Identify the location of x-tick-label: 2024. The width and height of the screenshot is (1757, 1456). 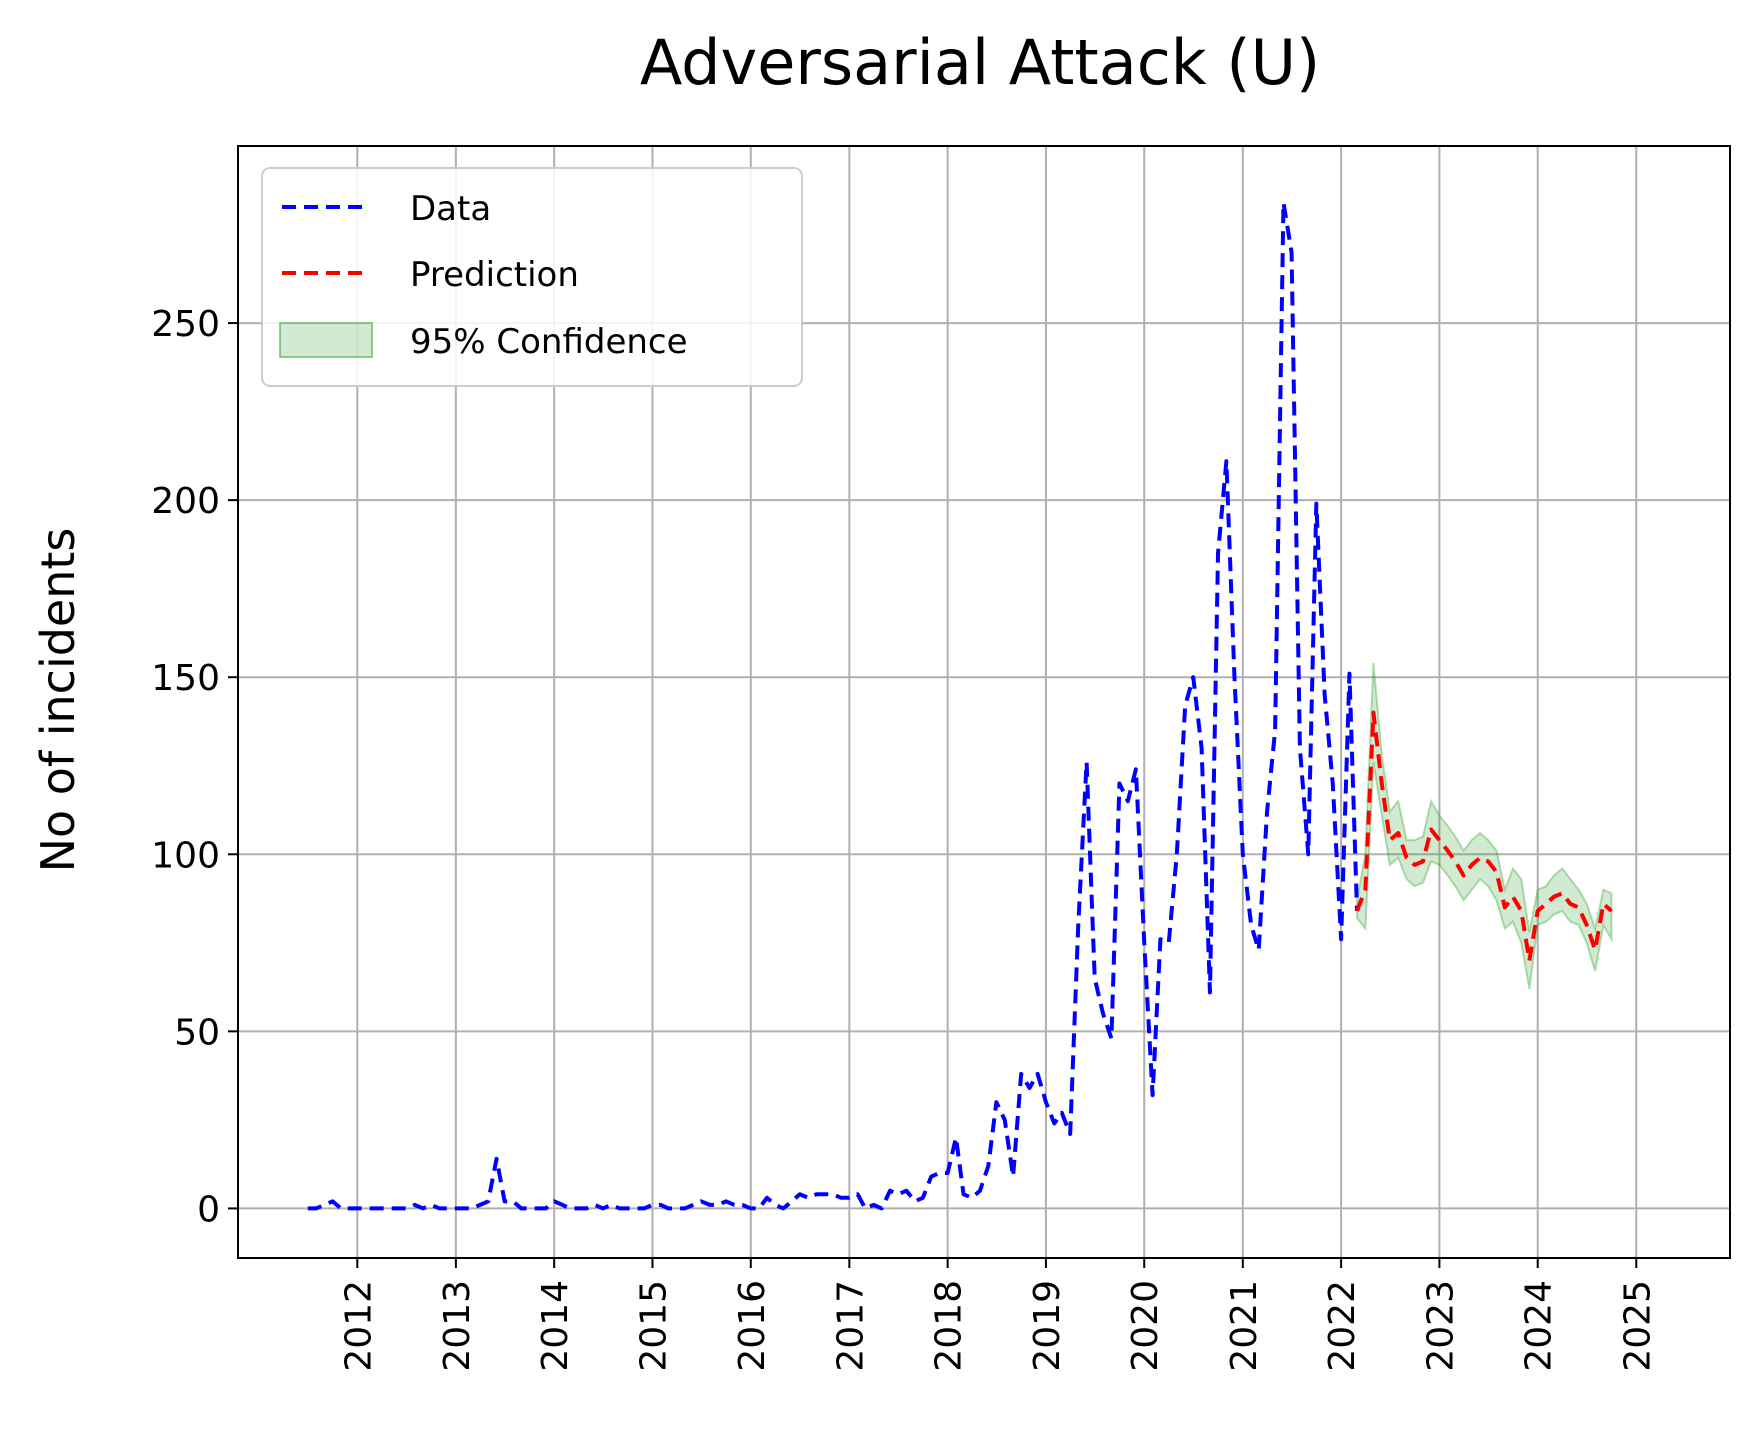
(1539, 1326).